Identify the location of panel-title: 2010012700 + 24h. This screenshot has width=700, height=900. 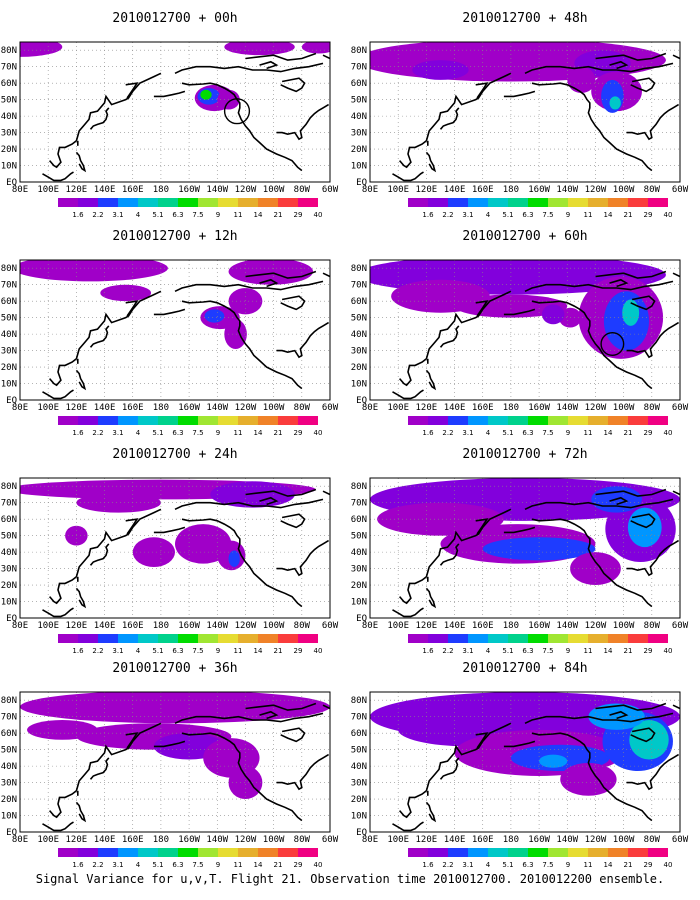
(174, 454).